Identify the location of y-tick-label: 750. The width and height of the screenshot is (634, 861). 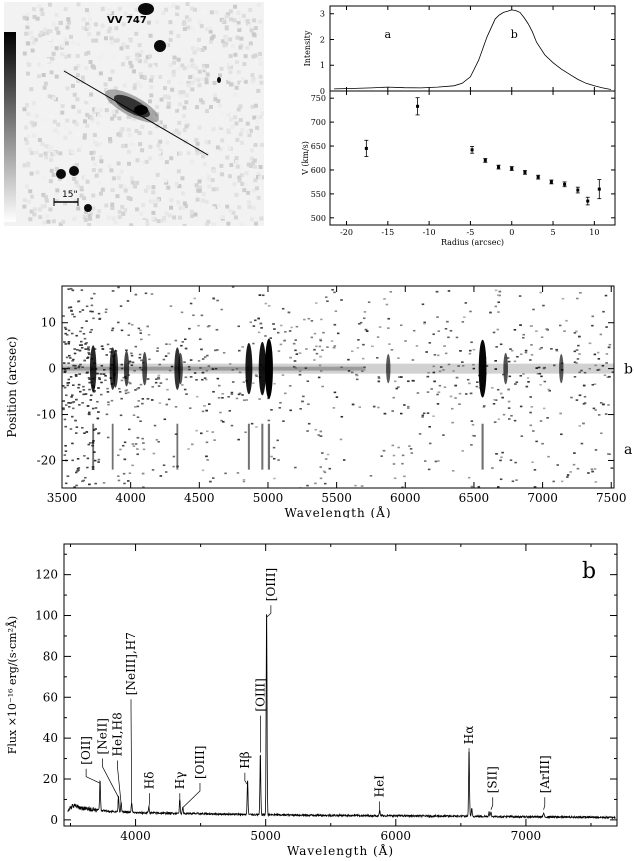
(318, 98).